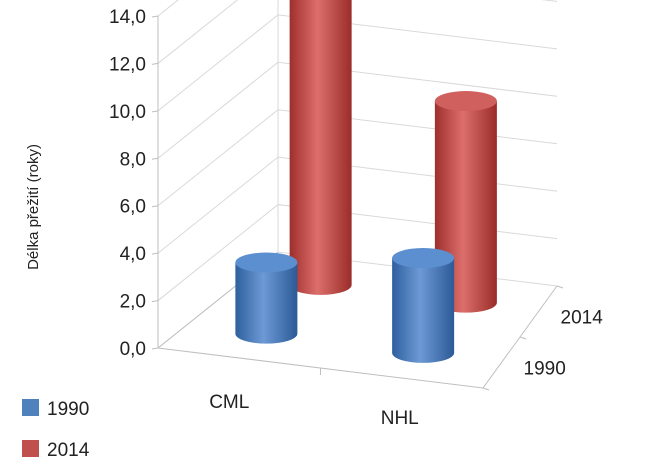 Image resolution: width=653 pixels, height=476 pixels. Describe the element at coordinates (133, 254) in the screenshot. I see `y-tick-label: 4,0` at that location.